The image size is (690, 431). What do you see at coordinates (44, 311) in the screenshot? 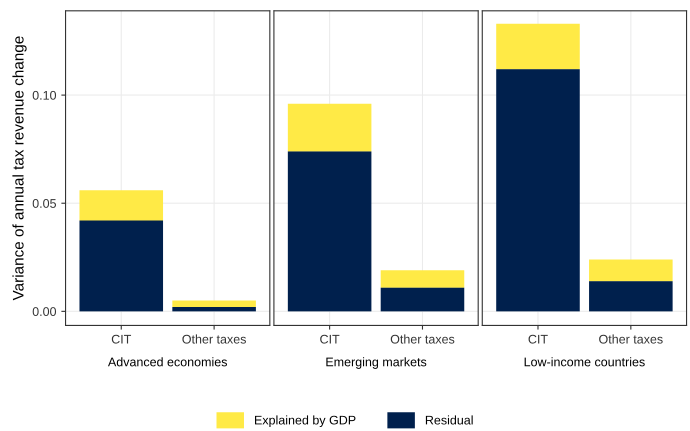
I see `y-tick-label: 0.00` at bounding box center [44, 311].